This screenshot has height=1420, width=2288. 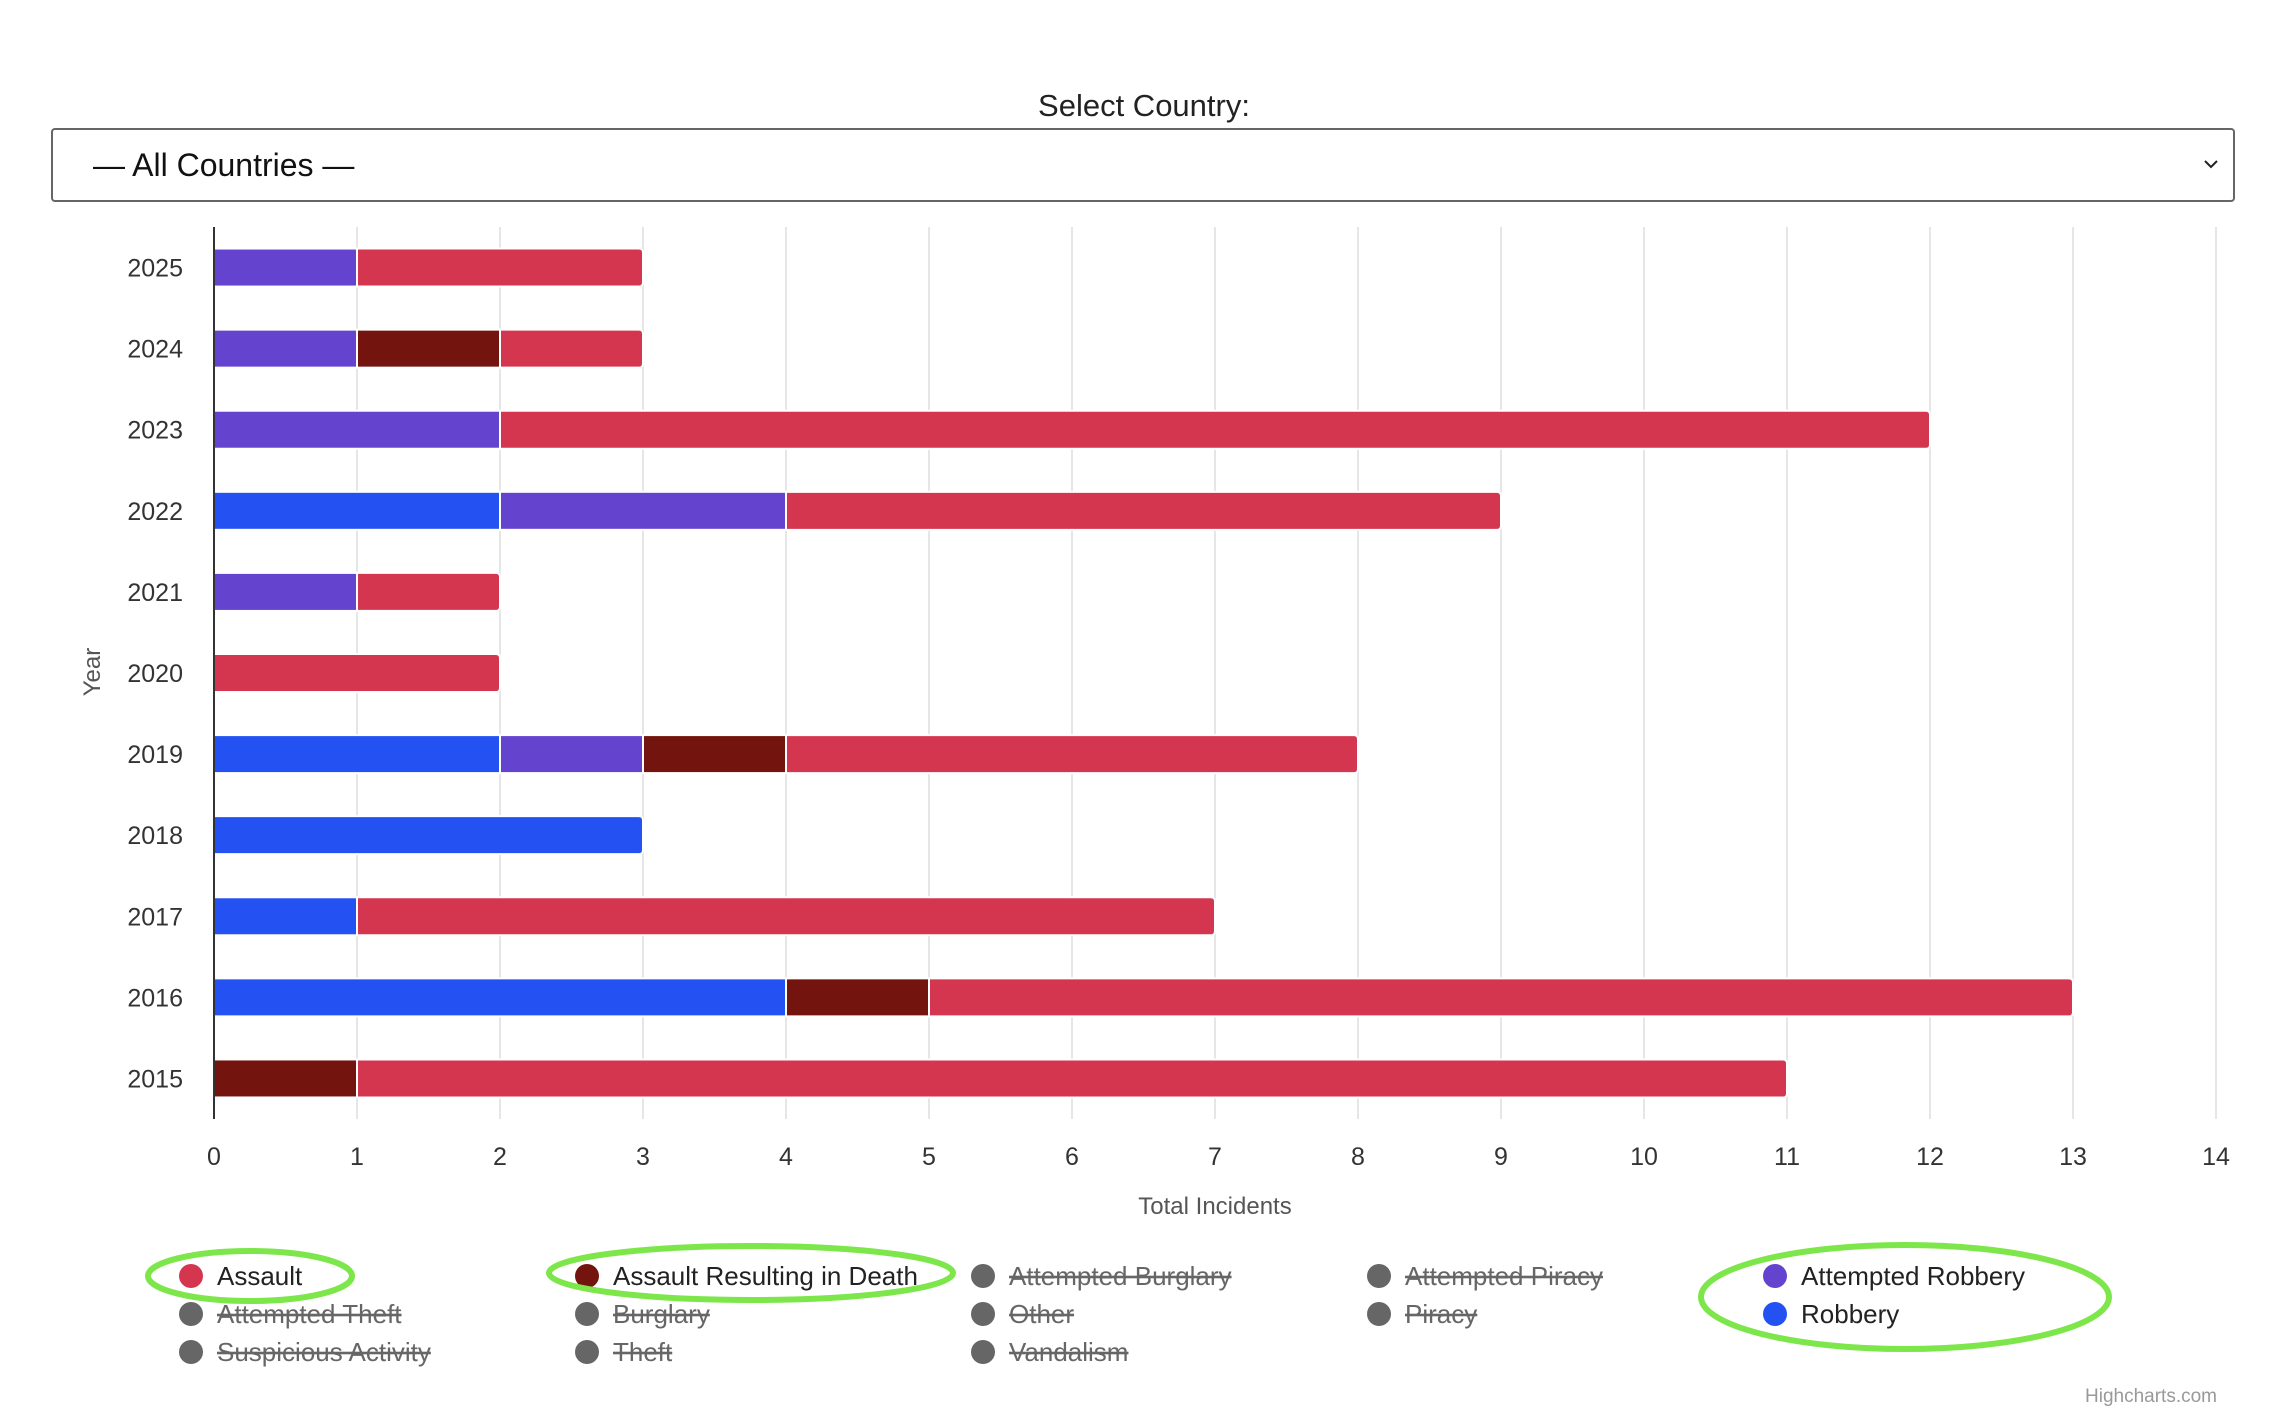 I want to click on bar-robbery-2016, so click(x=500, y=997).